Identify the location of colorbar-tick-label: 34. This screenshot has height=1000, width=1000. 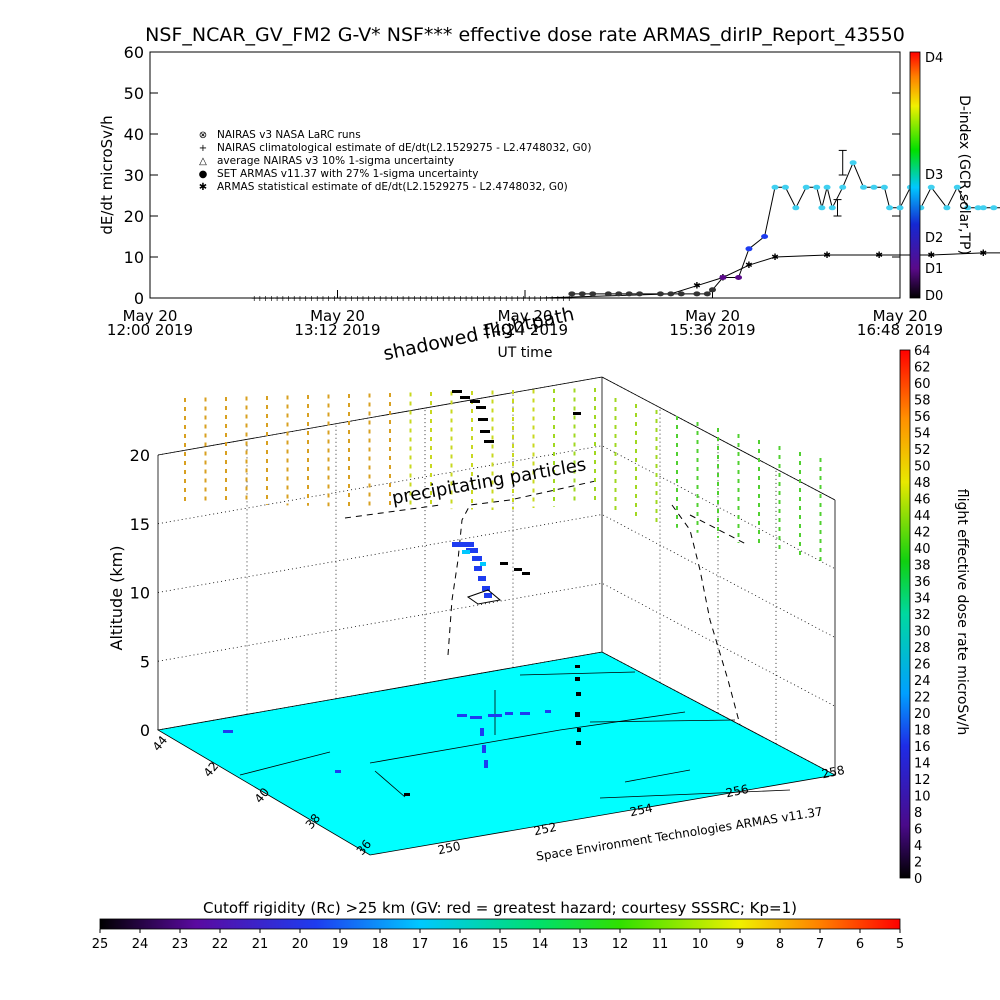
(922, 599).